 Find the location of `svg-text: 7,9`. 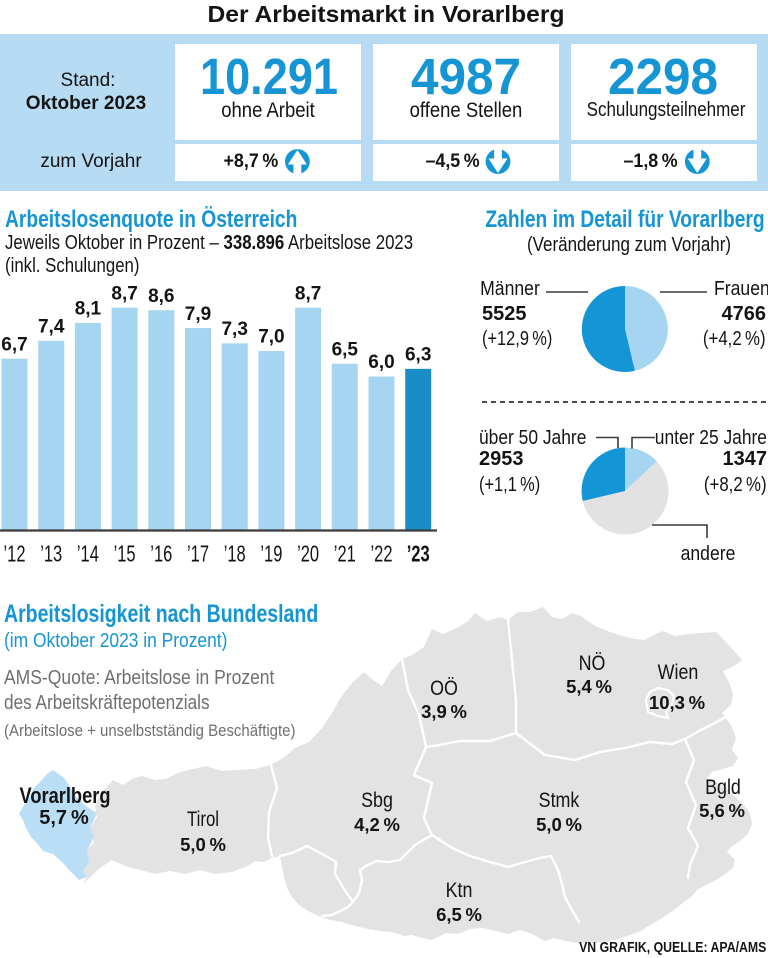

svg-text: 7,9 is located at coordinates (198, 314).